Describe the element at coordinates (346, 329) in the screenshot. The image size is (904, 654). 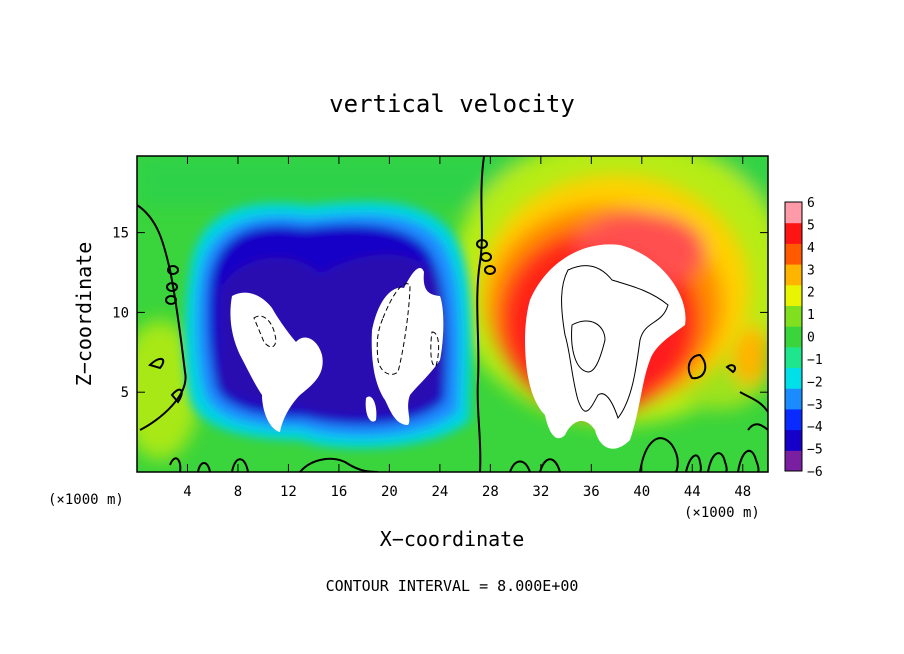
I see `negative-contours` at that location.